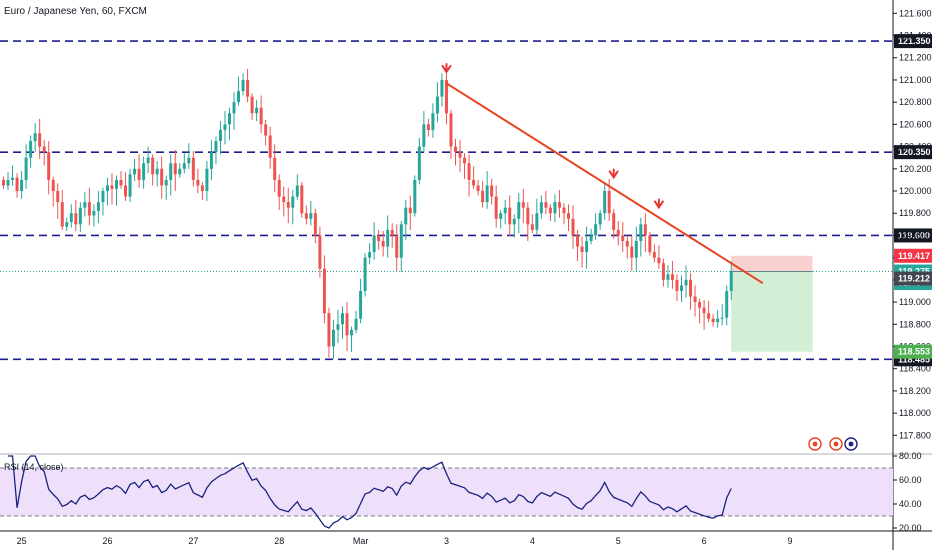  What do you see at coordinates (915, 58) in the screenshot?
I see `price-tick-label: 121.200` at bounding box center [915, 58].